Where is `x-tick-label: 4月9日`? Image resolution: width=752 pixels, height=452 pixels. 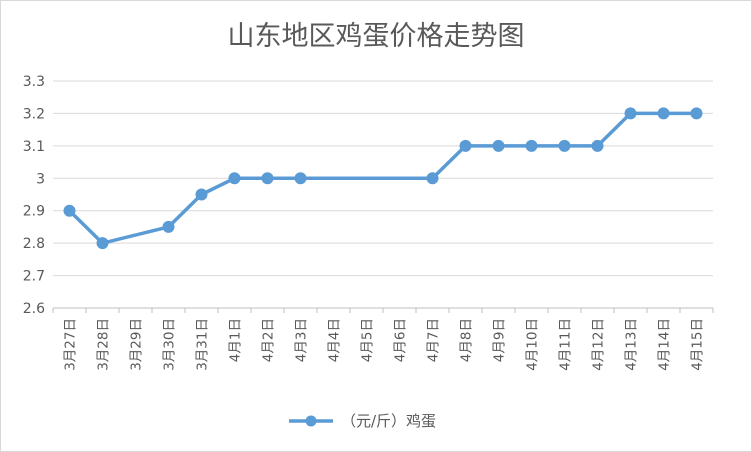 x-tick-label: 4月9日 is located at coordinates (500, 340).